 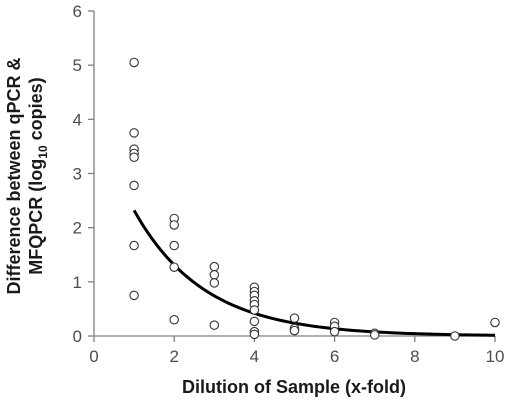 I want to click on y-tick-label: 0, so click(x=77, y=336).